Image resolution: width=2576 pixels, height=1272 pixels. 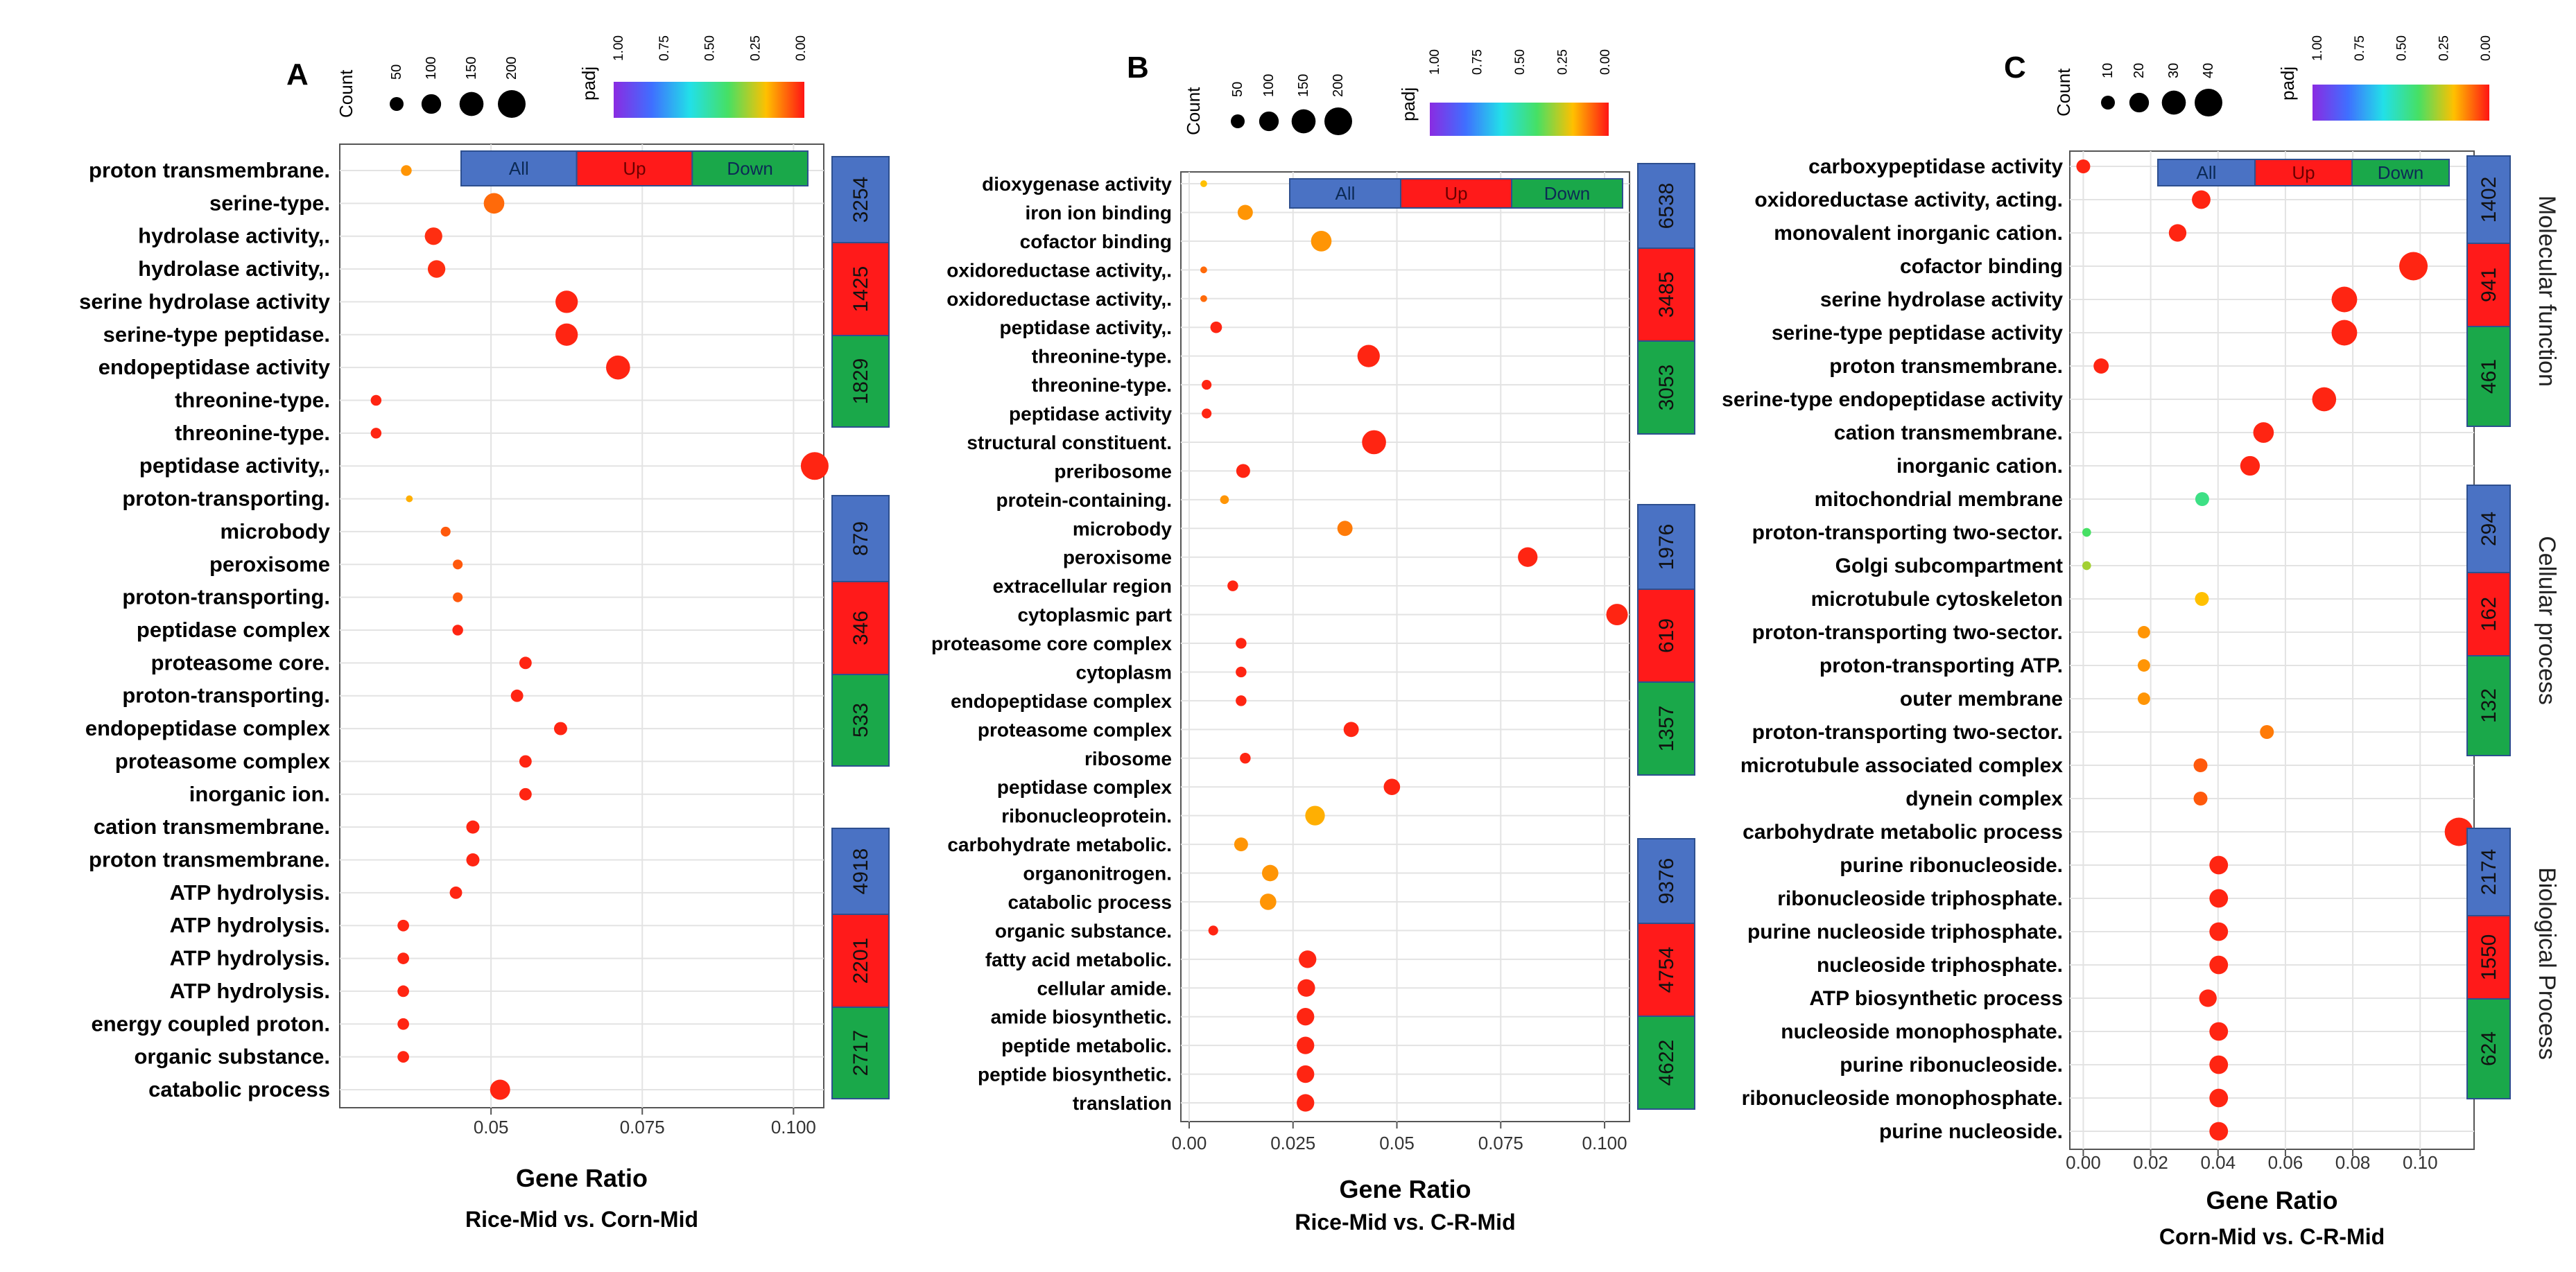 I want to click on x-tick-label: 0.02, so click(x=2150, y=1162).